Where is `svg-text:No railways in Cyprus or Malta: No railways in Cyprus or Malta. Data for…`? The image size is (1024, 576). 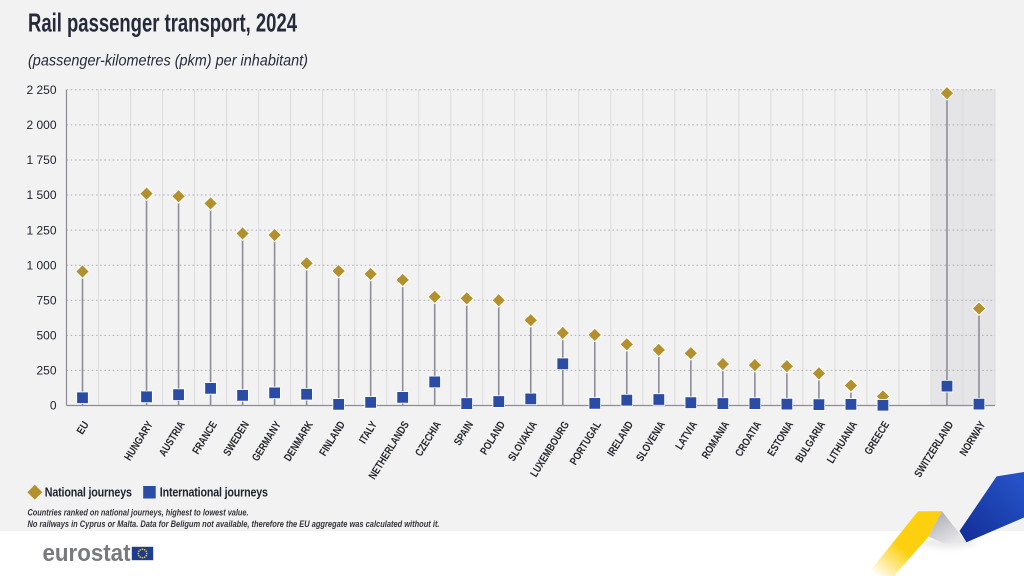
svg-text:No railways in Cyprus or Malta: No railways in Cyprus or Malta. Data for… is located at coordinates (234, 524).